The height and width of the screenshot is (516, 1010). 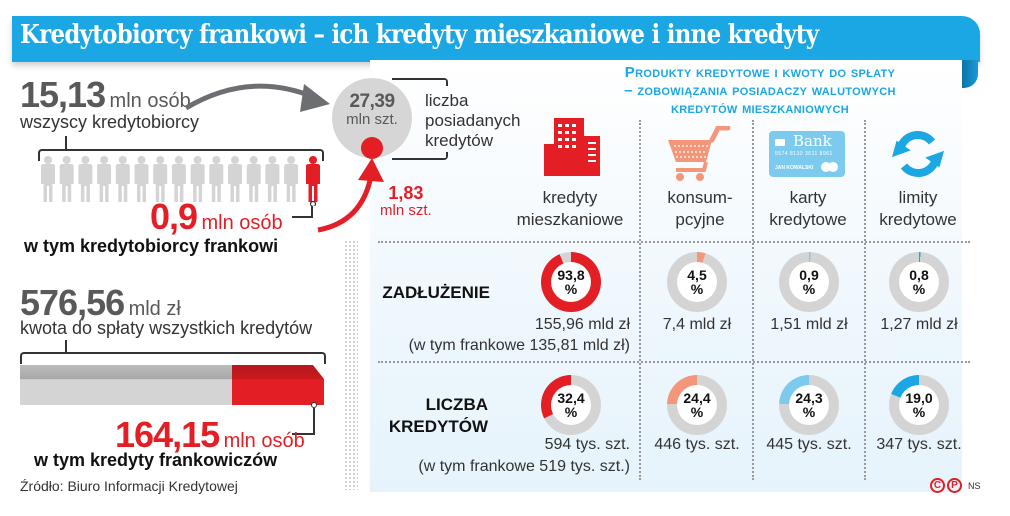 What do you see at coordinates (974, 485) in the screenshot?
I see `author-initials: NS` at bounding box center [974, 485].